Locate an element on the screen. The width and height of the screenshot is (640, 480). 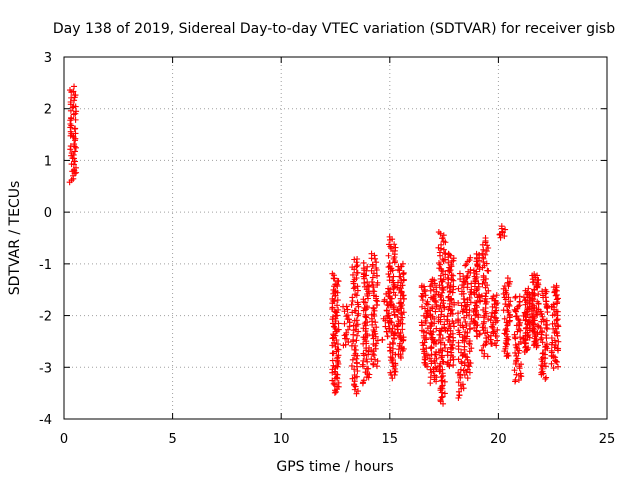
x-tick-label: 10 is located at coordinates (281, 439).